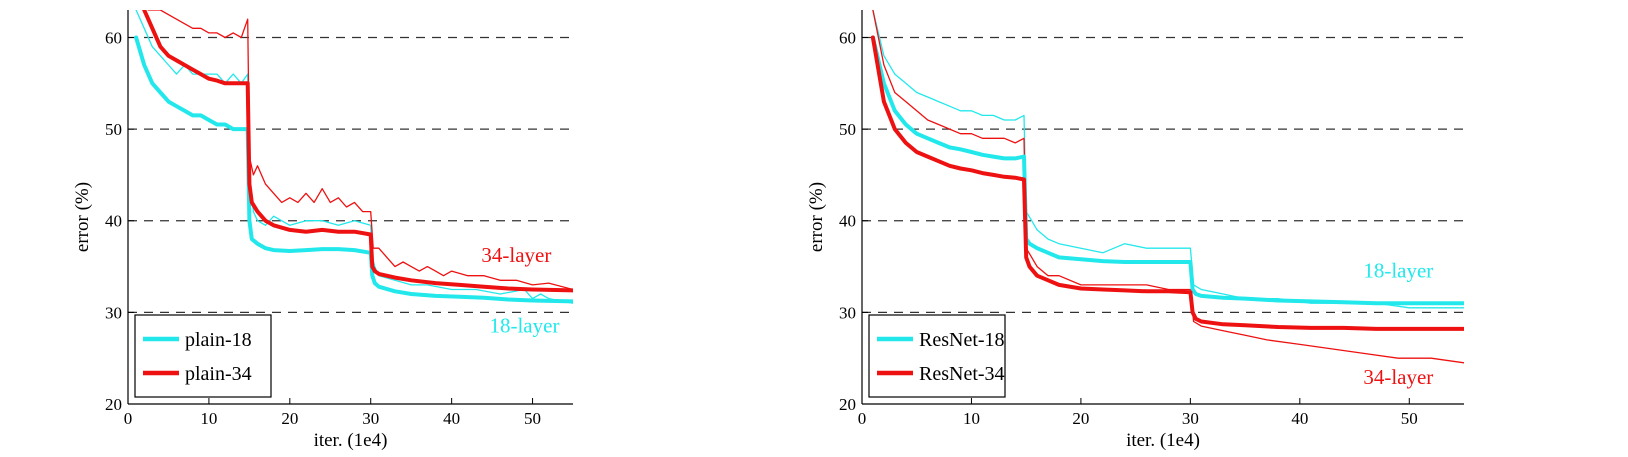 This screenshot has height=457, width=1628. I want to click on legend-label-plain-34: plain-34, so click(218, 374).